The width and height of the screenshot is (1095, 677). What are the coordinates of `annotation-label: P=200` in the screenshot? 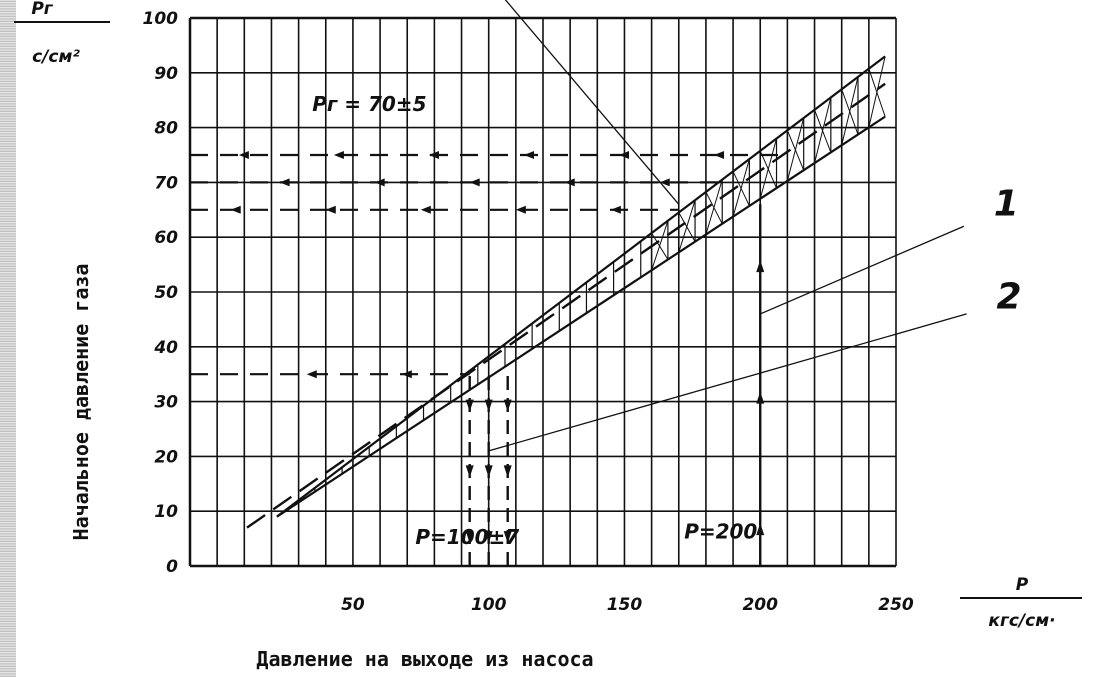 It's located at (720, 532).